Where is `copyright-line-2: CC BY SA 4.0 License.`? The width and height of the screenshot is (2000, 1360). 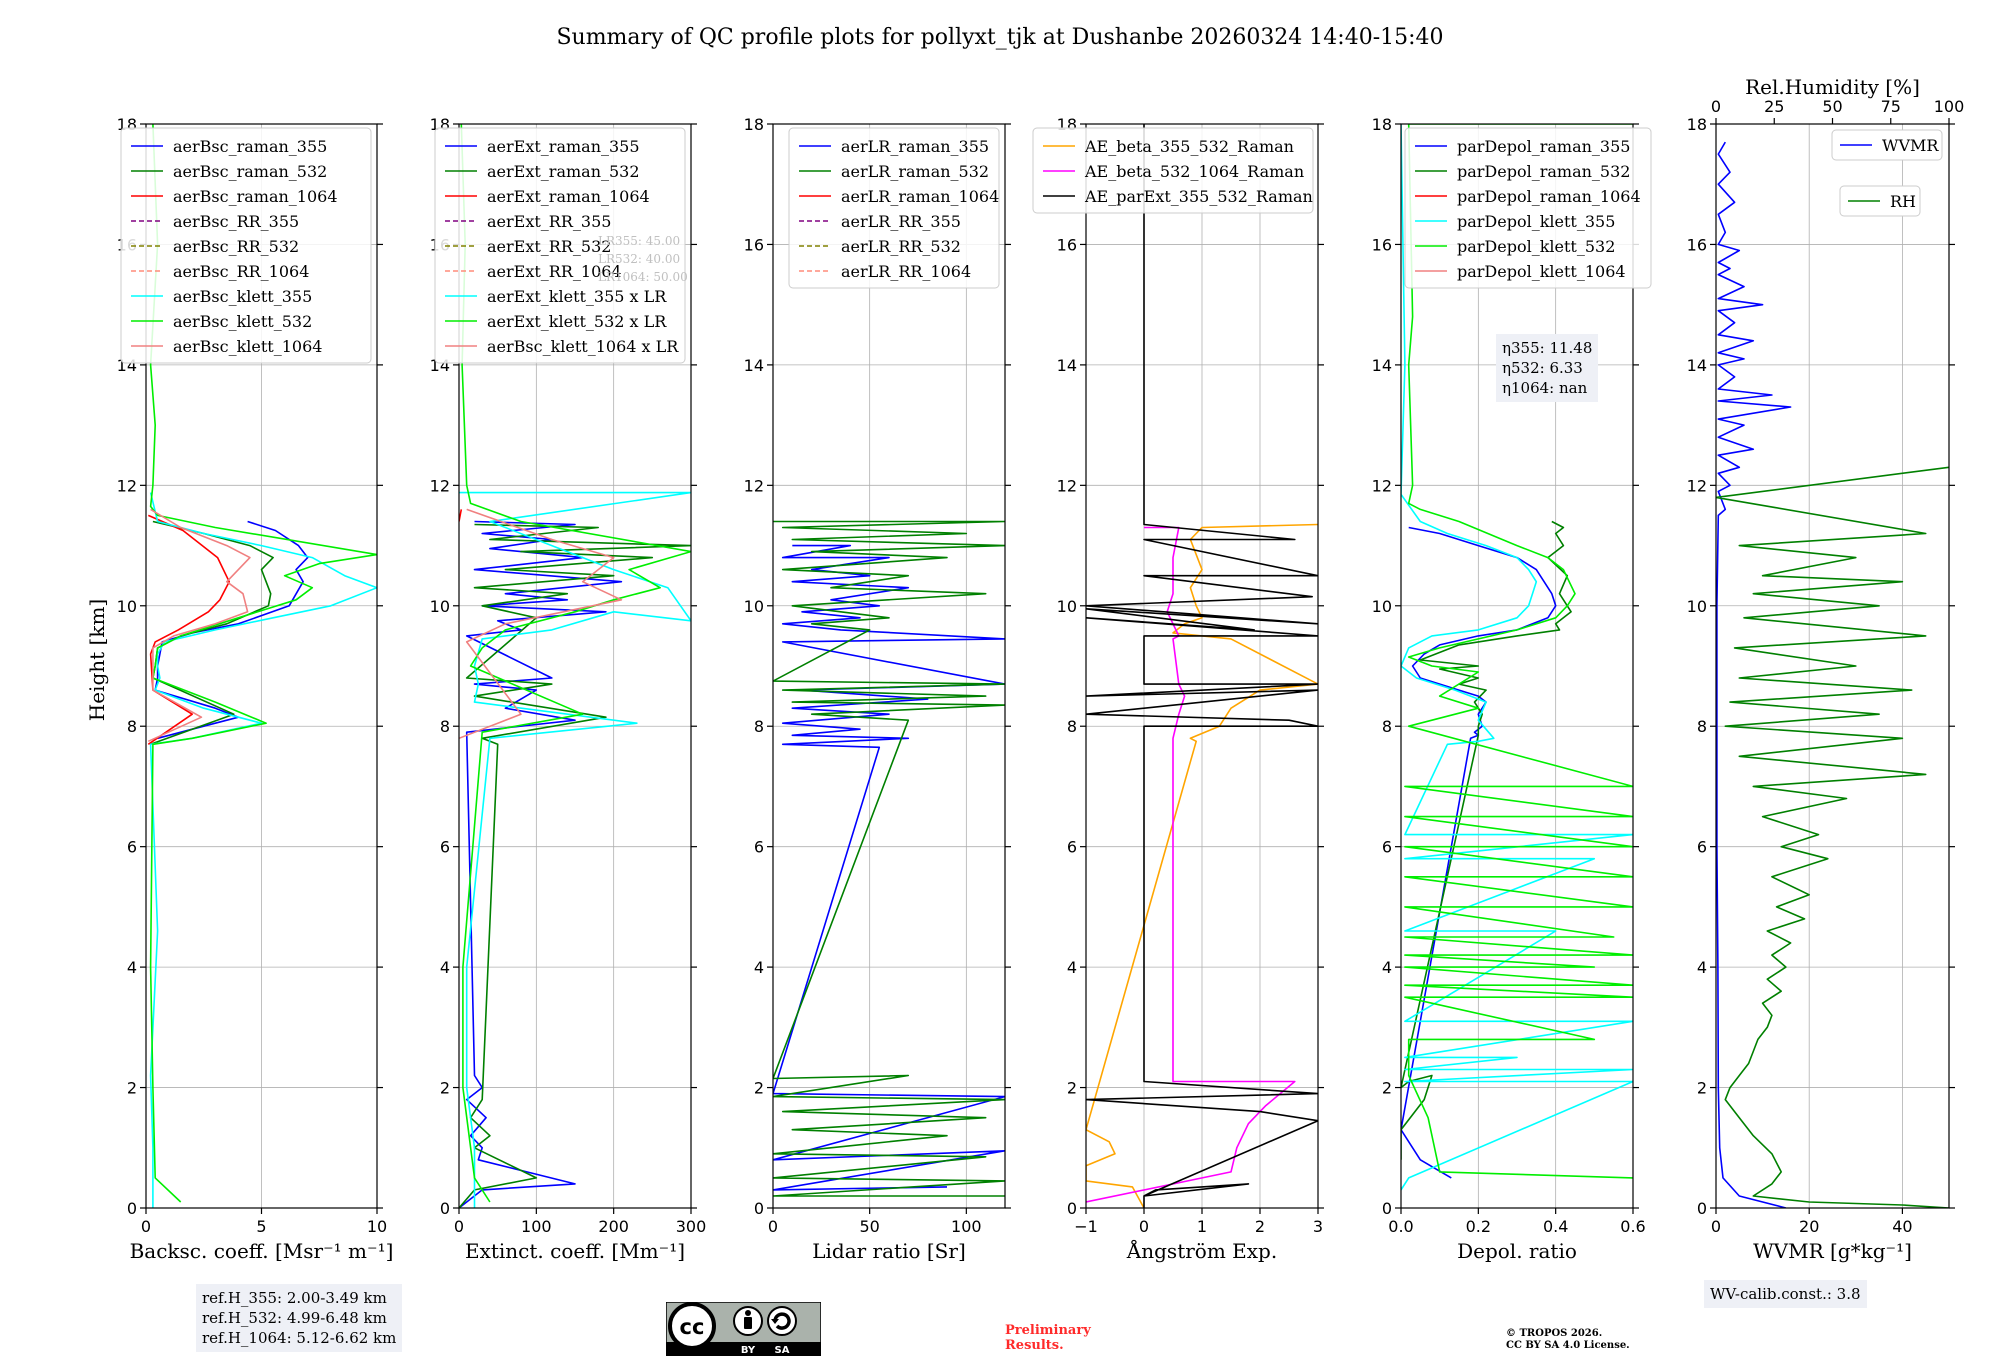 copyright-line-2: CC BY SA 4.0 License. is located at coordinates (1568, 1345).